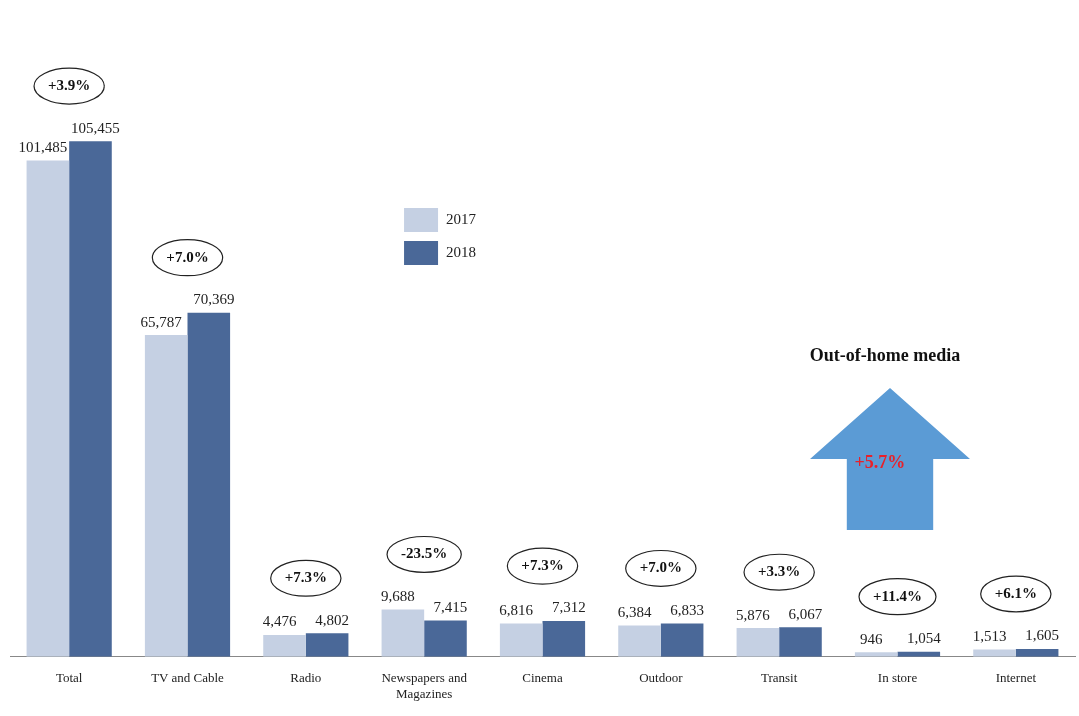 The height and width of the screenshot is (716, 1079). Describe the element at coordinates (880, 462) in the screenshot. I see `annotation: +5.7%` at that location.